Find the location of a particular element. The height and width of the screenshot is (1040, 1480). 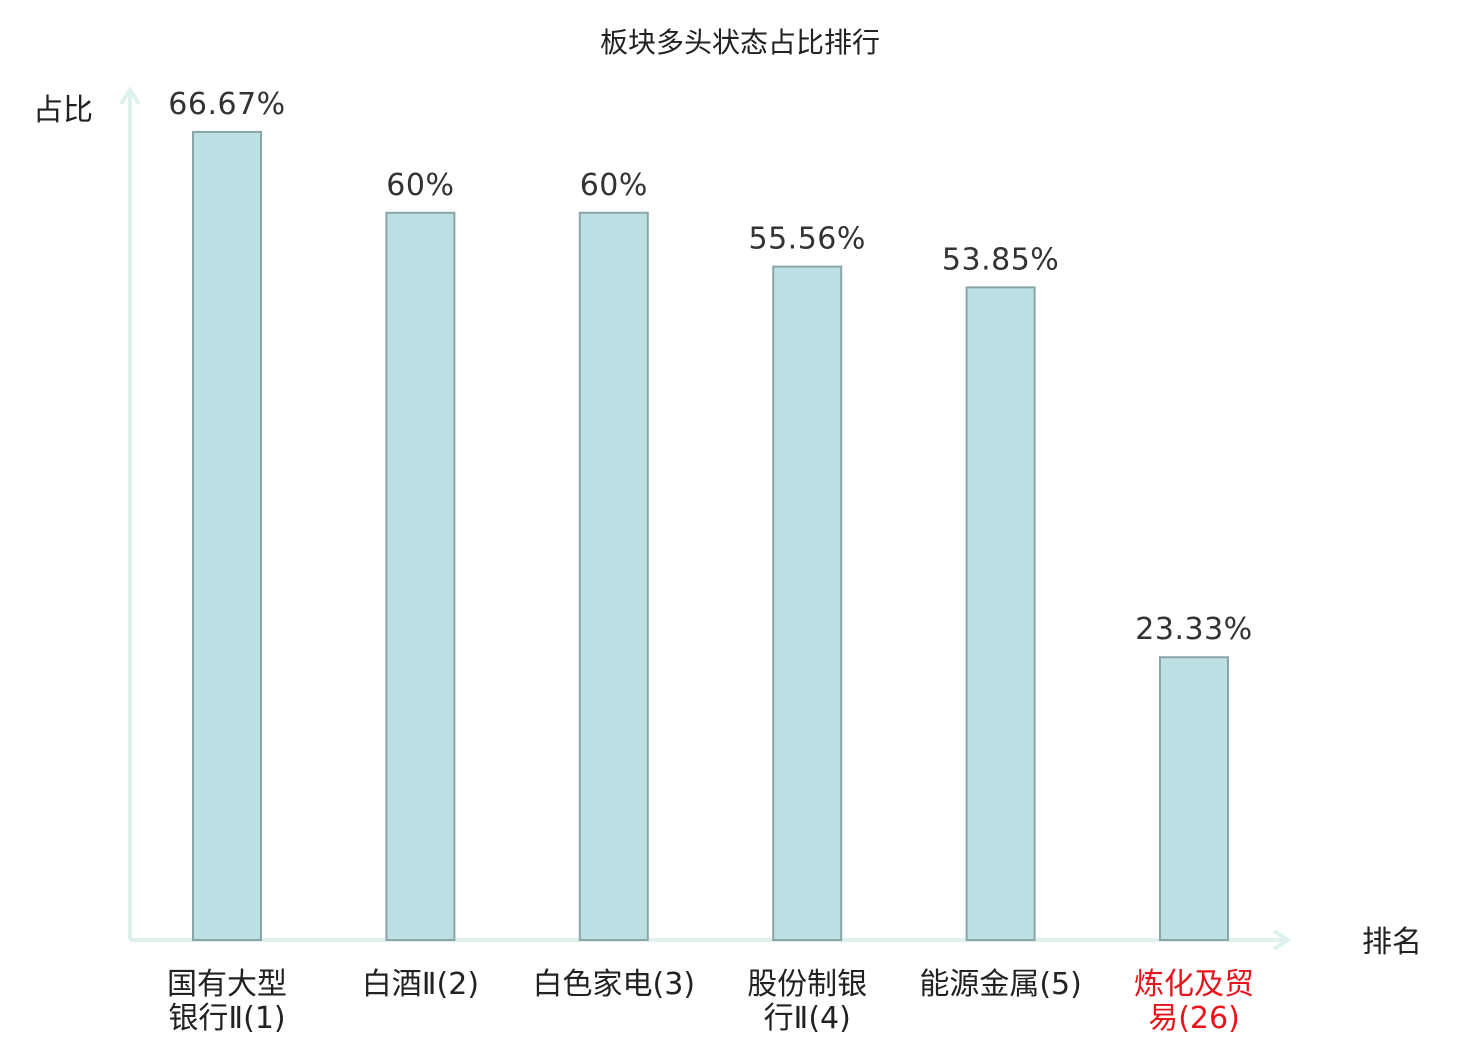

x-tick-label: 股份制银 is located at coordinates (807, 984).